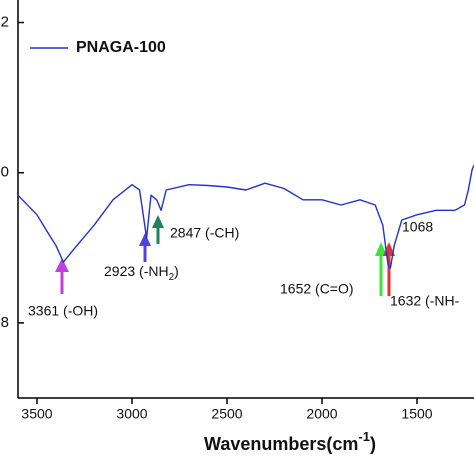  Describe the element at coordinates (317, 289) in the screenshot. I see `annotation: 1652 (C=O)` at that location.